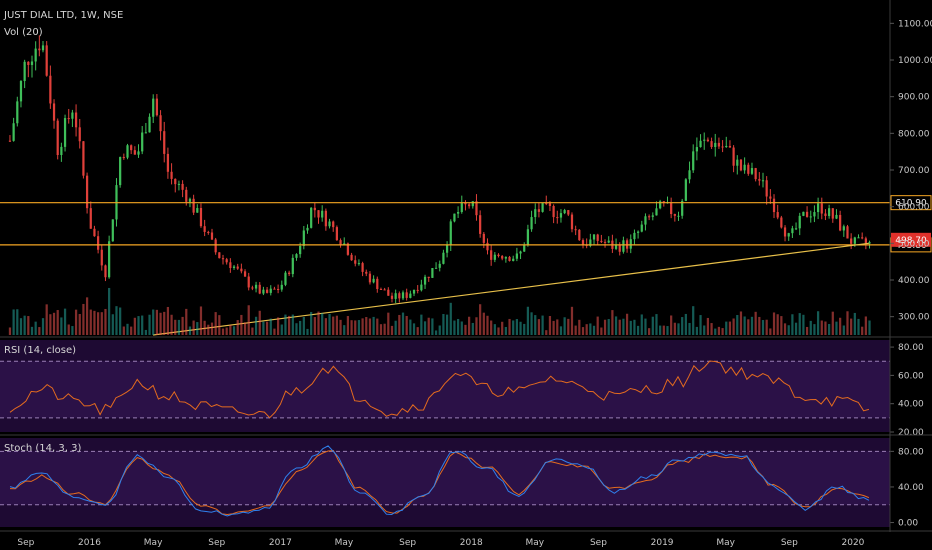 The image size is (932, 550). What do you see at coordinates (445, 478) in the screenshot?
I see `indicator-band-fill` at bounding box center [445, 478].